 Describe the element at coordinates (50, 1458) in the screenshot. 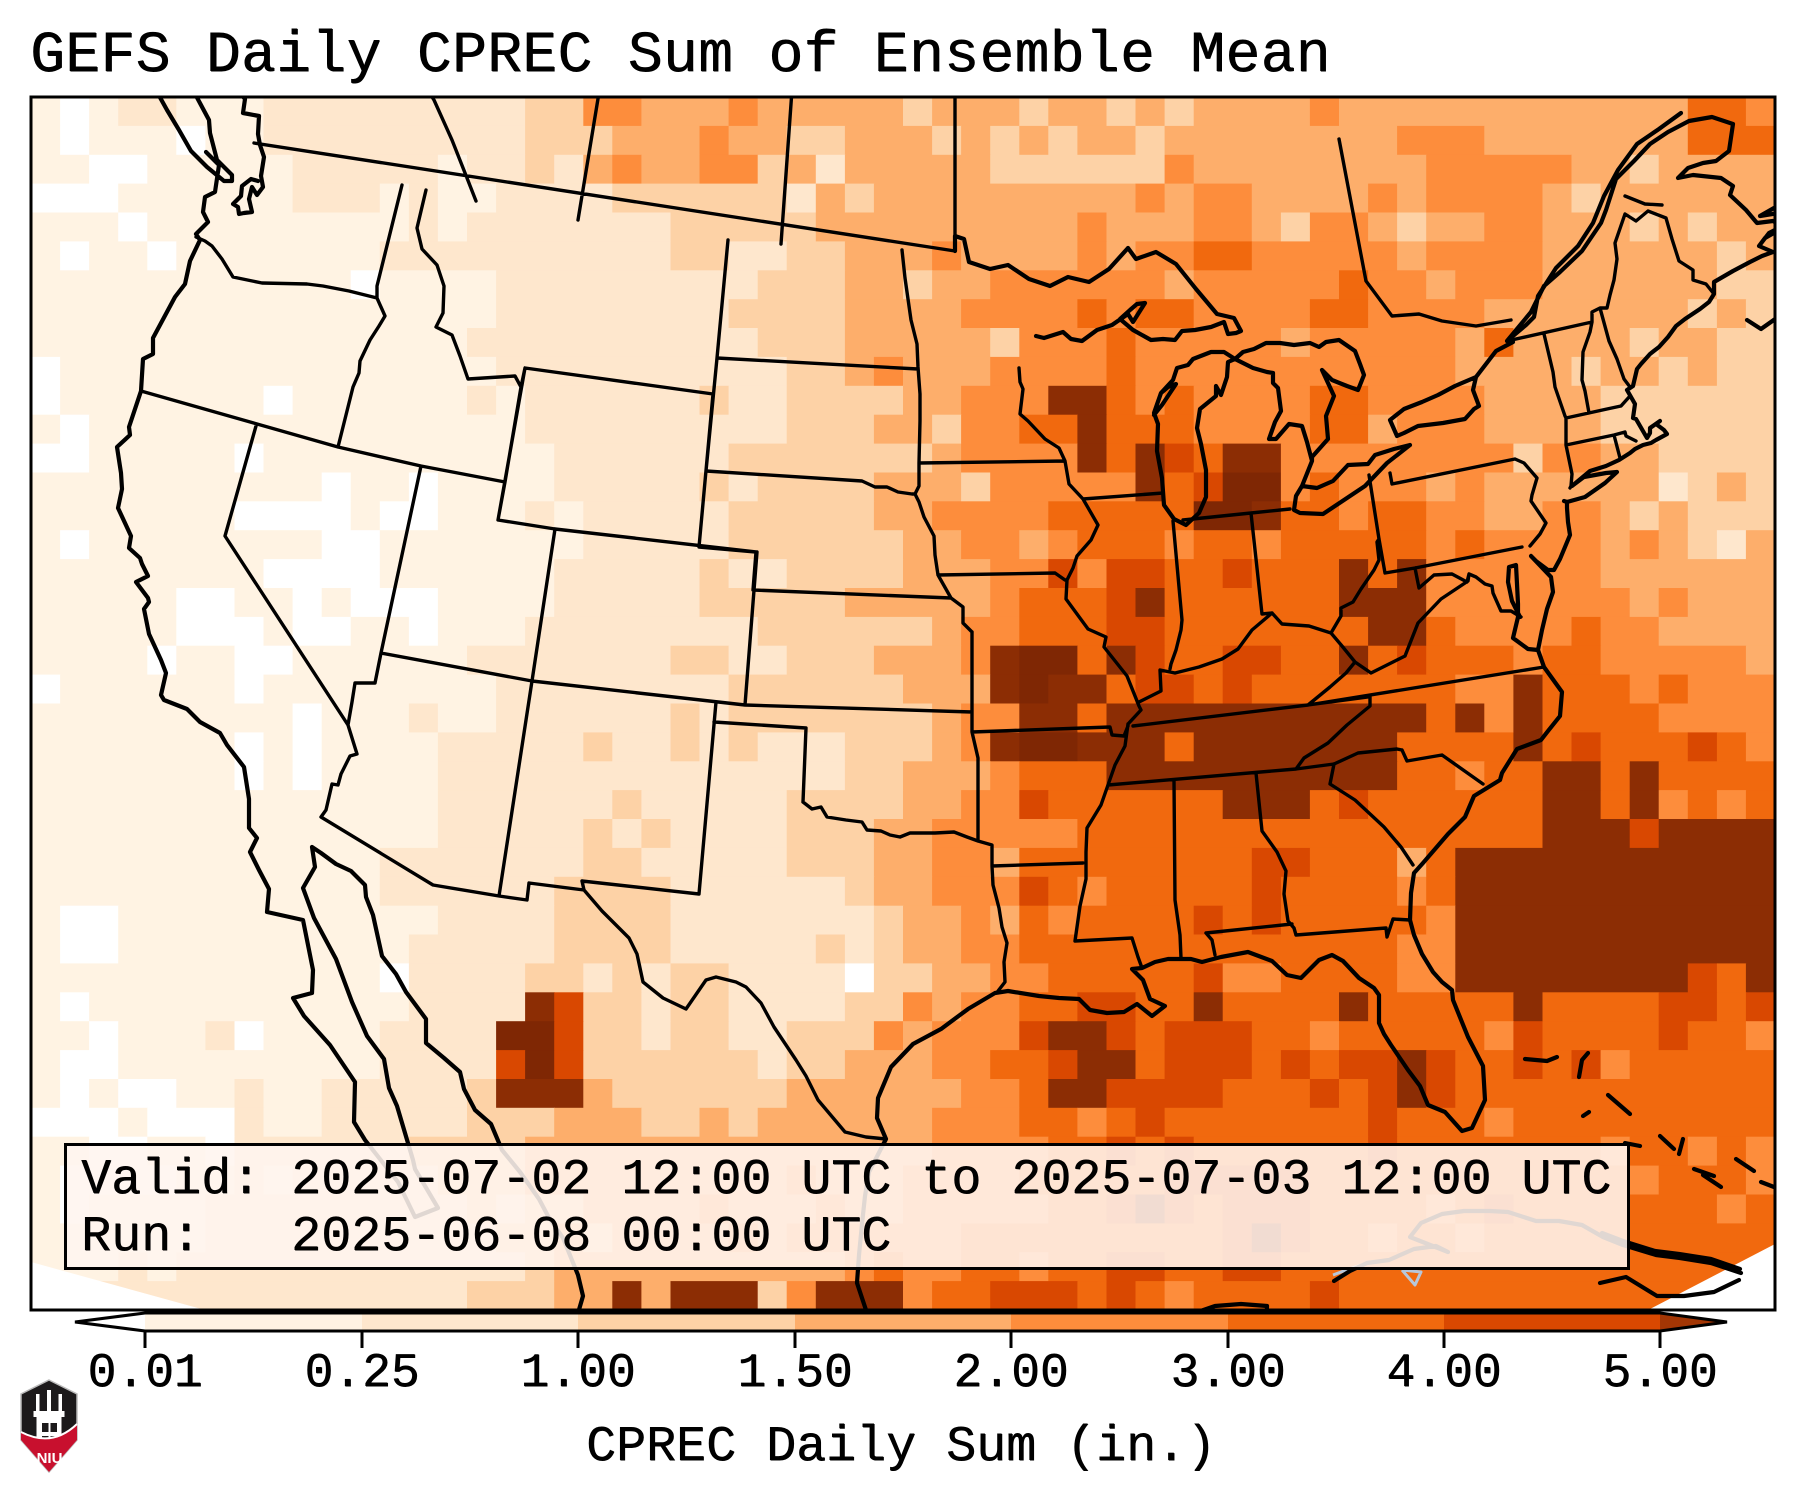

I see `svg-text: NIU` at that location.